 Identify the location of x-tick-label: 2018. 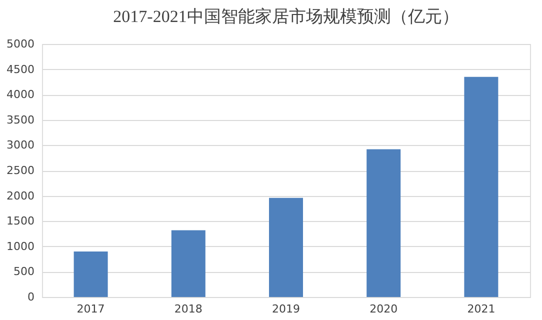
(188, 309).